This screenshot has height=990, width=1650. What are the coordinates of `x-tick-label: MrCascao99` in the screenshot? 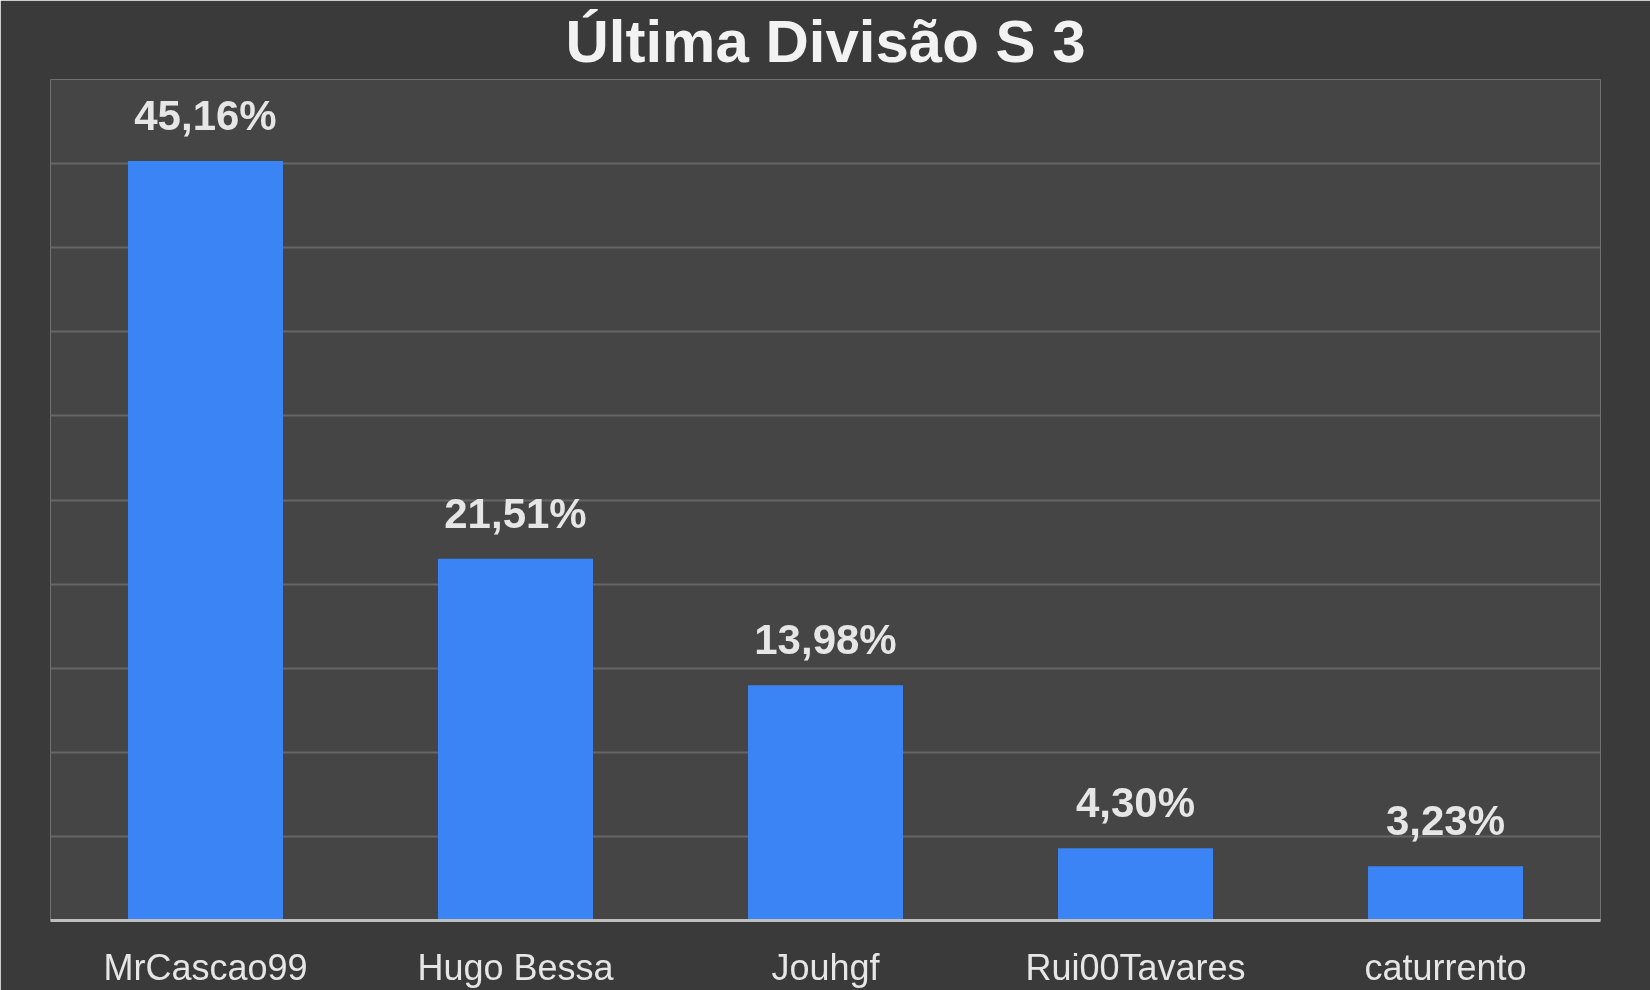 It's located at (205, 967).